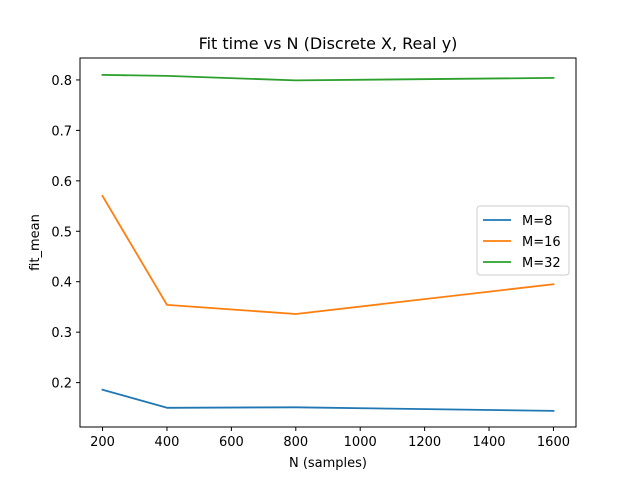 The height and width of the screenshot is (480, 640). I want to click on chart-title: Fit time vs N (Discrete X, Real y), so click(328, 43).